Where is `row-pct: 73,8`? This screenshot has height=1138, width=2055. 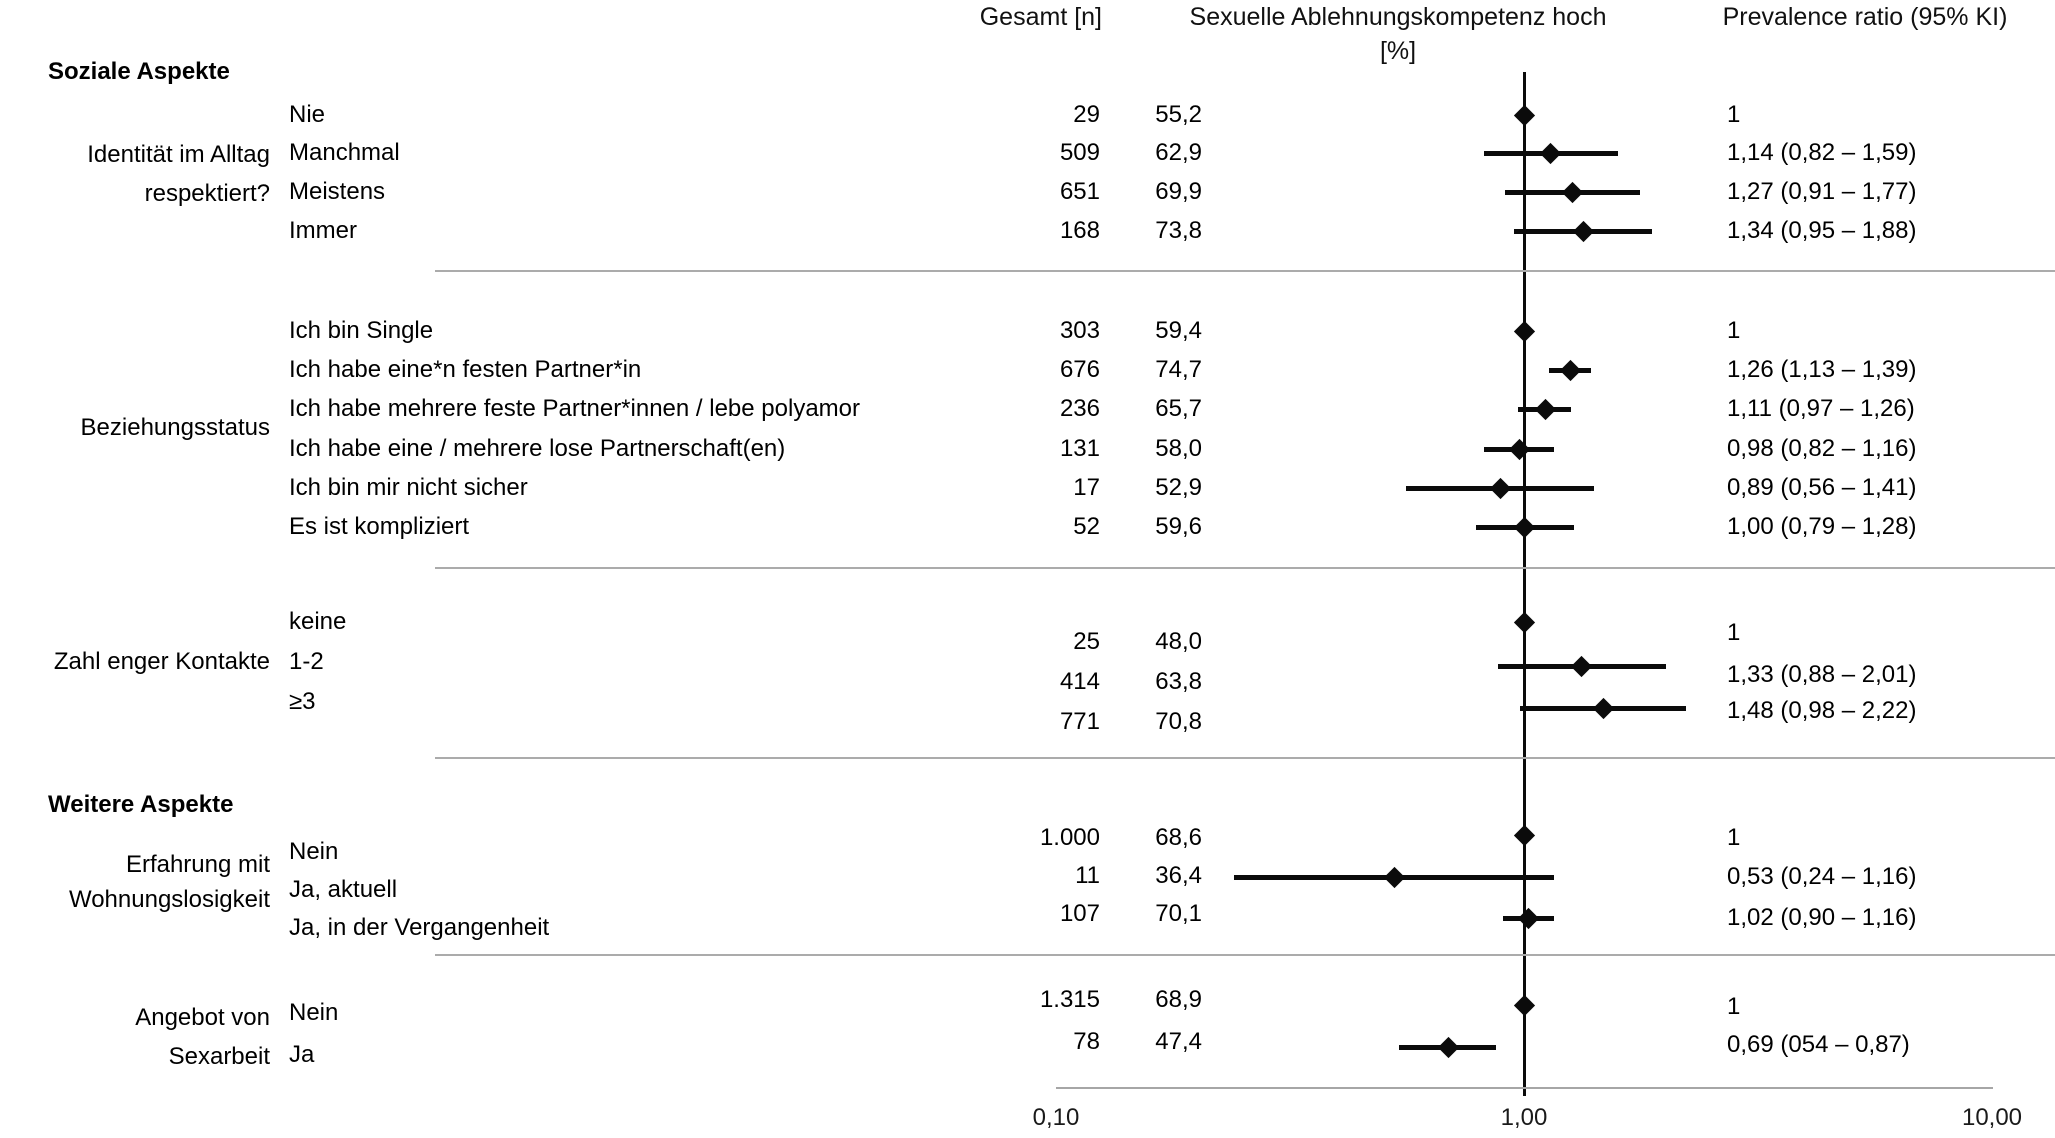 row-pct: 73,8 is located at coordinates (1178, 230).